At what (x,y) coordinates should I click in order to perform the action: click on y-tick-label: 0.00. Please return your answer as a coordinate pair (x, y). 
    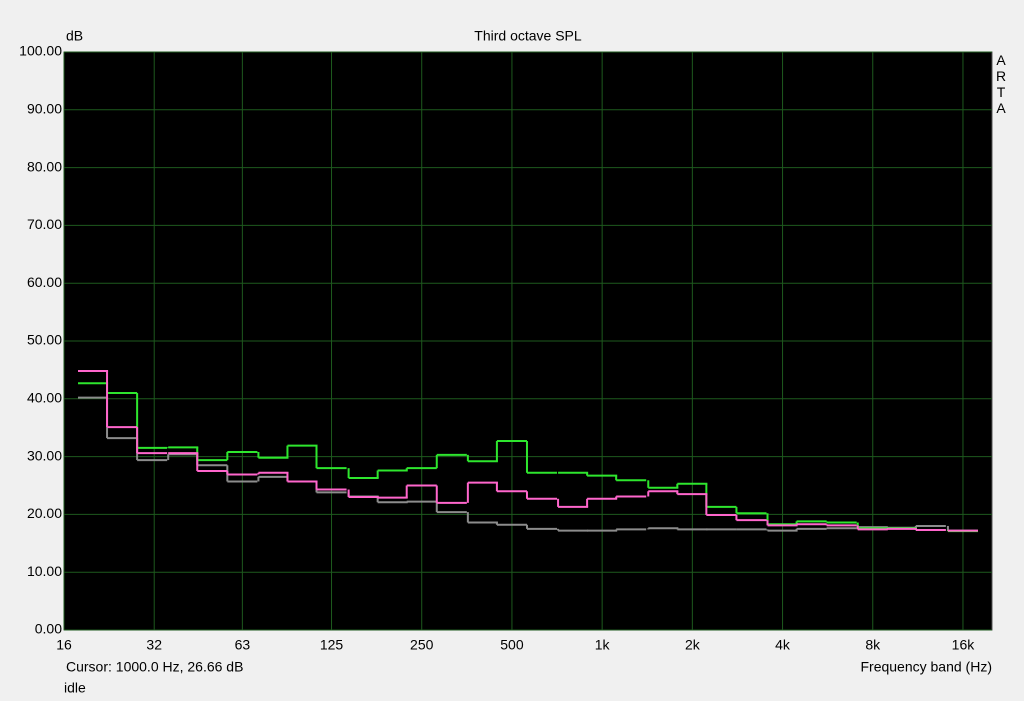
    Looking at the image, I should click on (48, 629).